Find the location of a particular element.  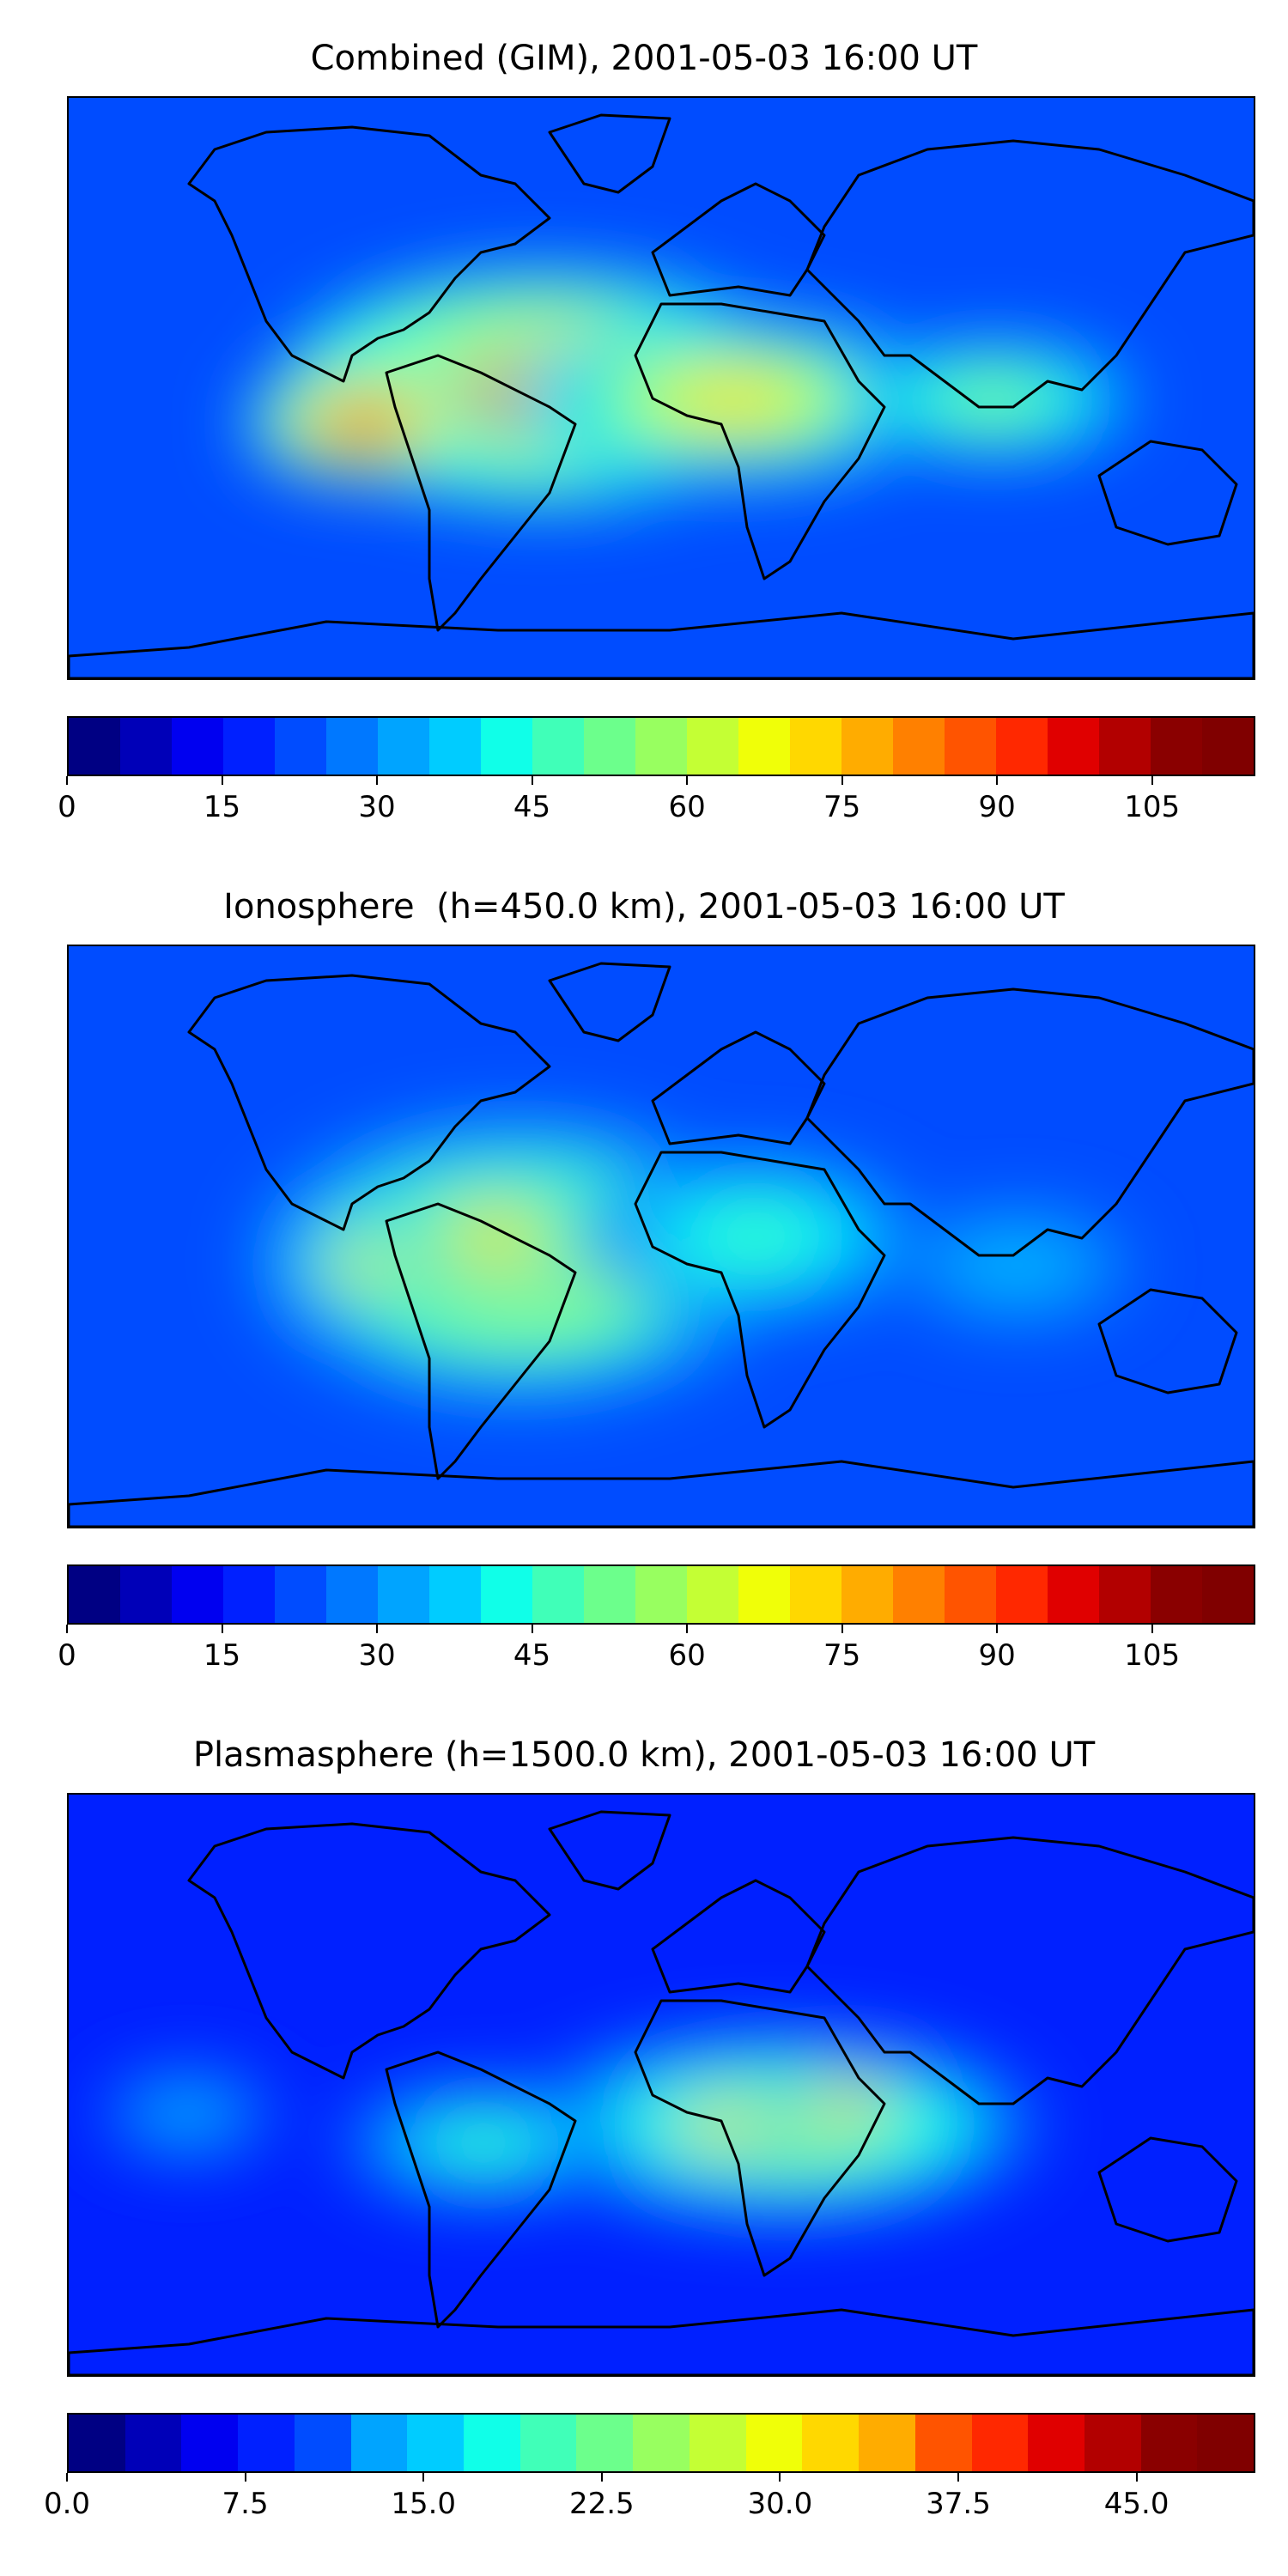

map-title: Combined (GIM), 2001-05-03 16:00 UT is located at coordinates (644, 59).